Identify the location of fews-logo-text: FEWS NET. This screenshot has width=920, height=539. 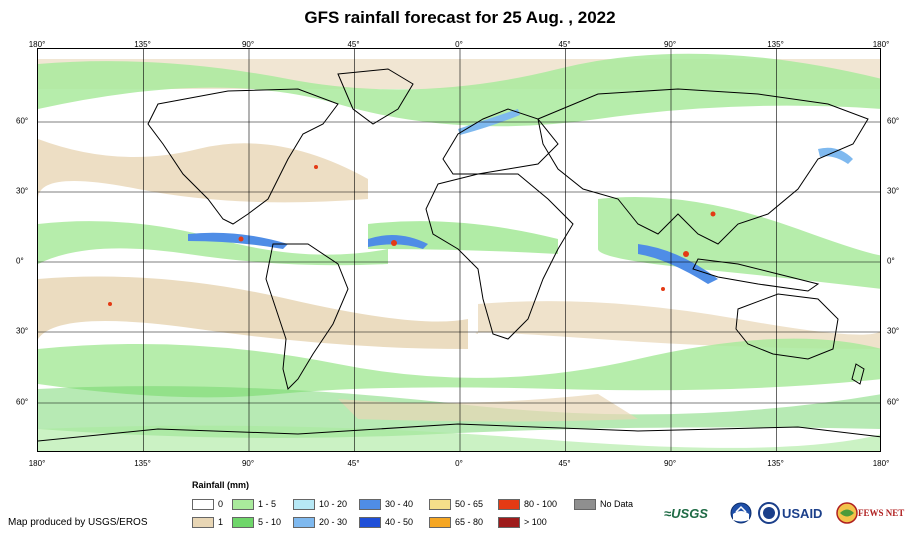
(881, 513).